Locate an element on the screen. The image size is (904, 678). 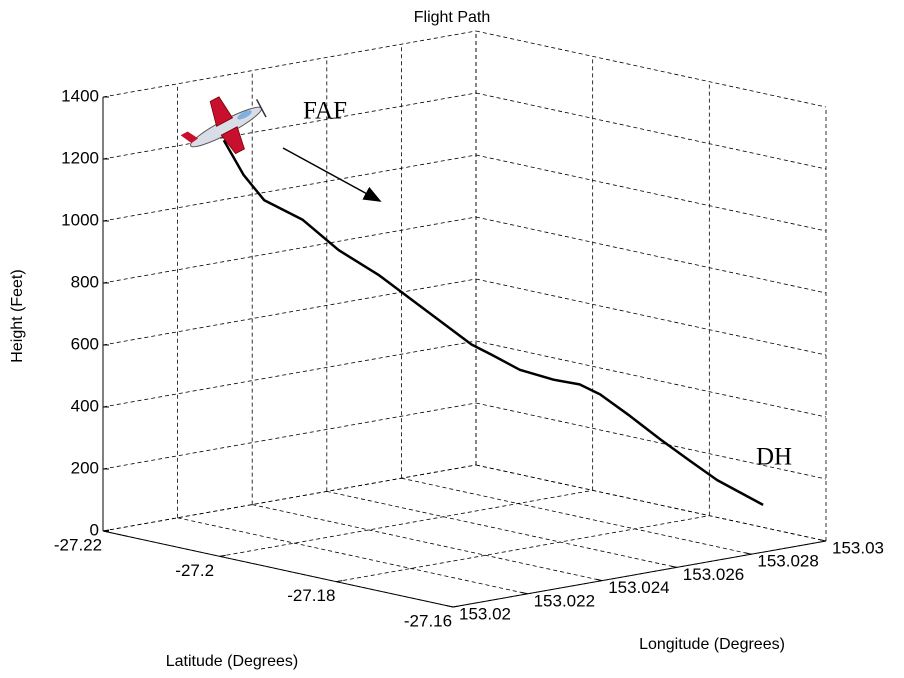
z-tick-label: 400 is located at coordinates (85, 405).